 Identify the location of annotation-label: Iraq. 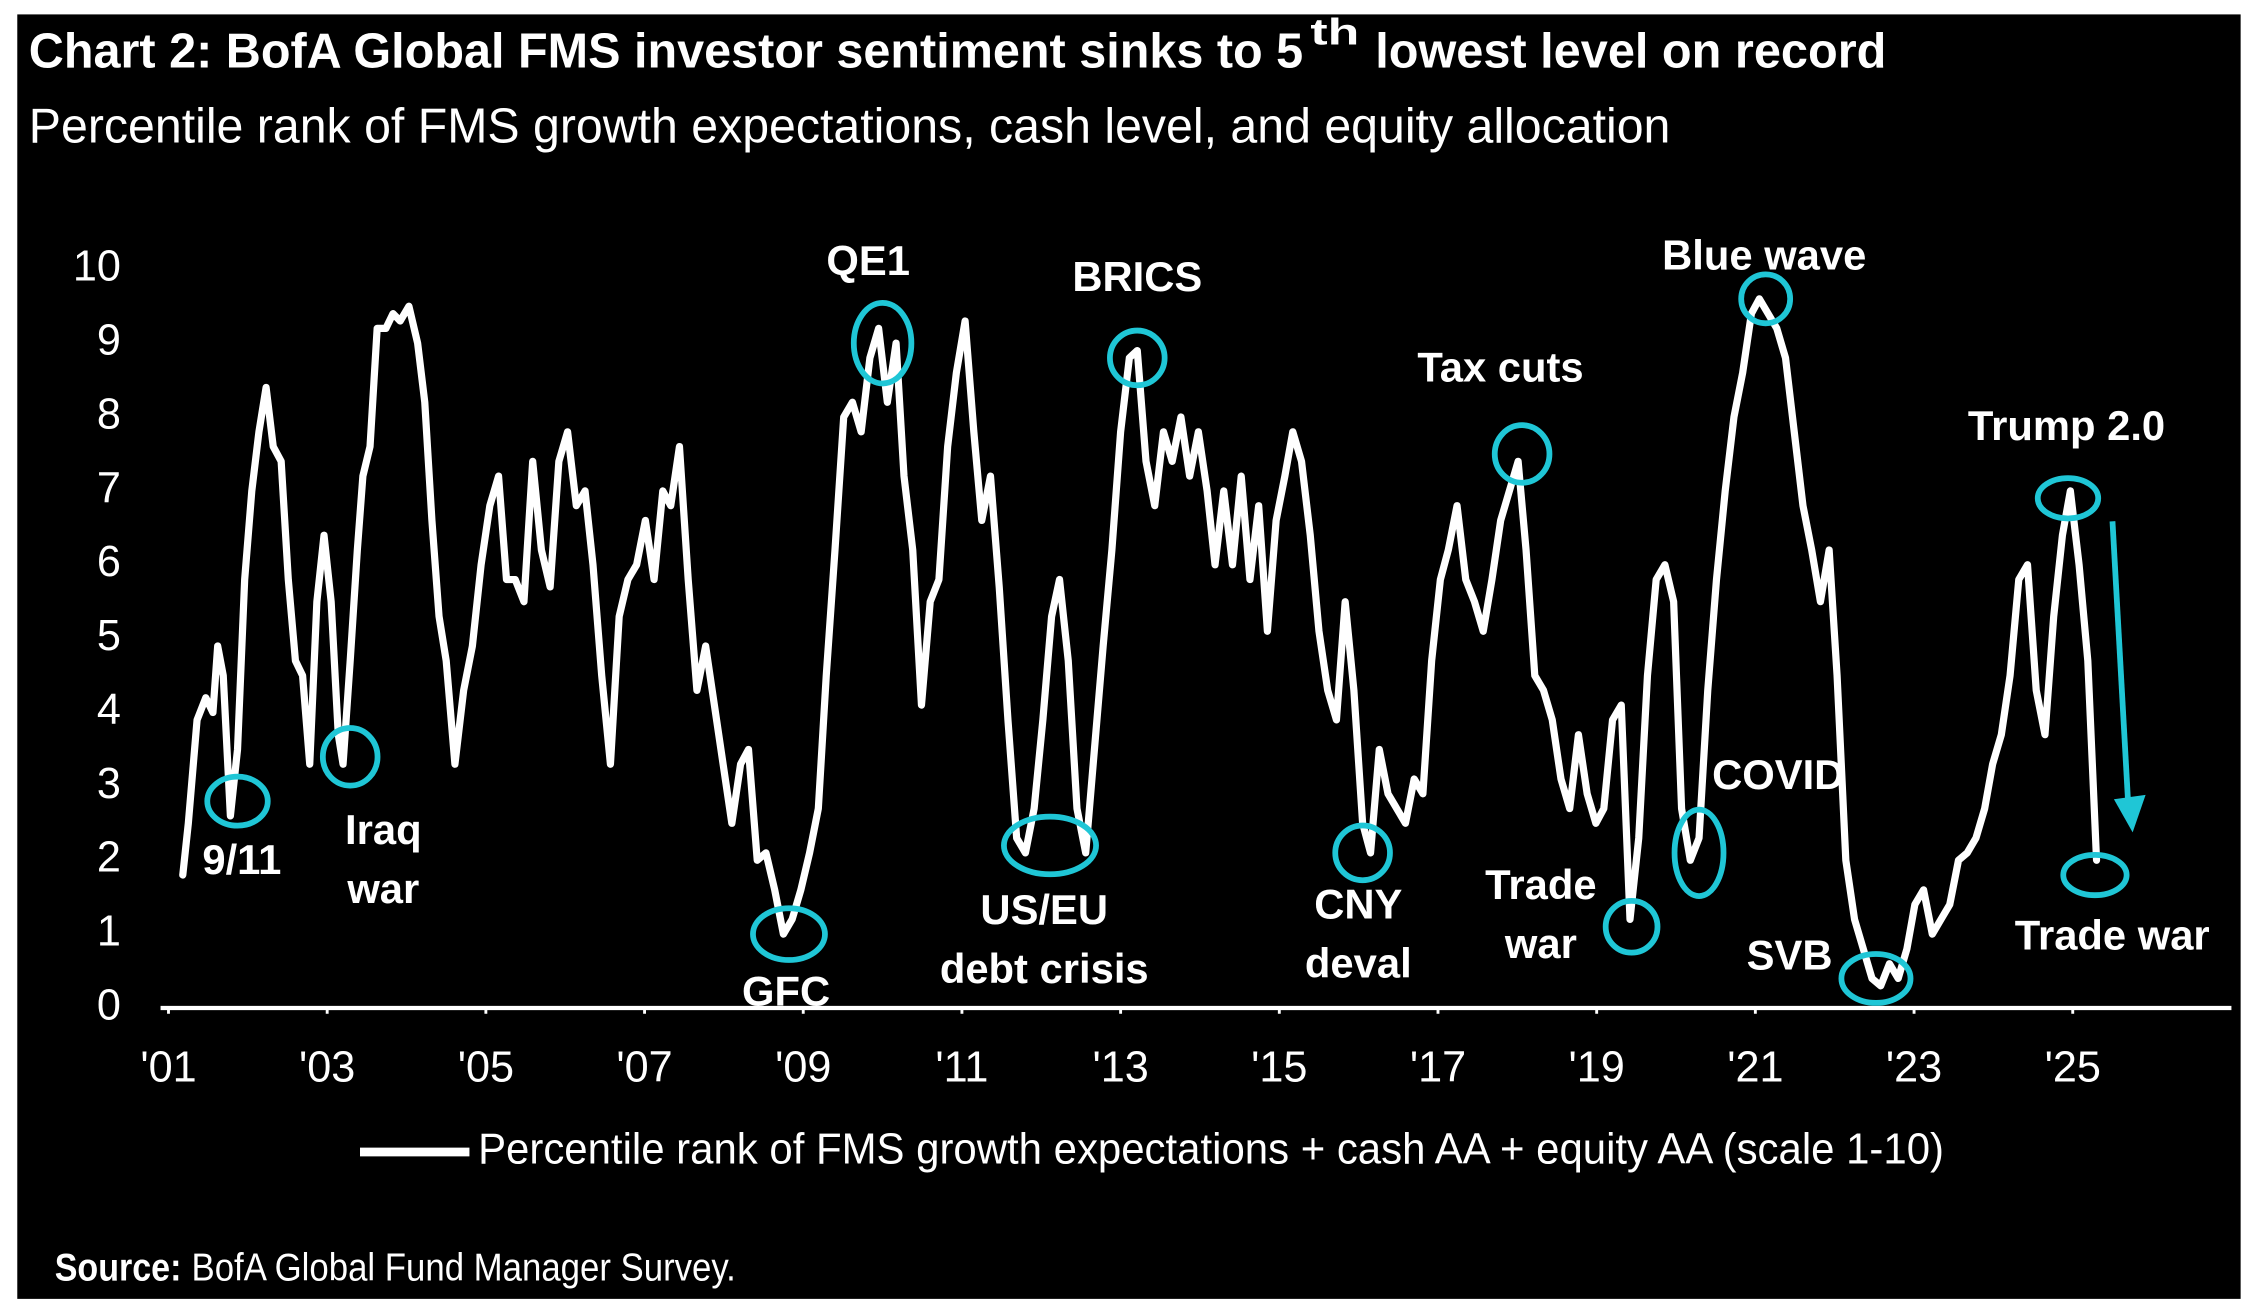
(383, 829).